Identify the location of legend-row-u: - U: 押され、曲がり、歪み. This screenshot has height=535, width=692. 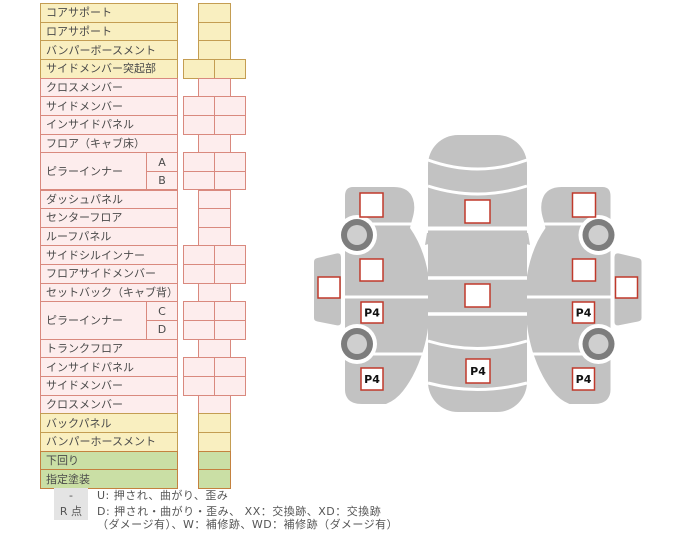
(141, 495).